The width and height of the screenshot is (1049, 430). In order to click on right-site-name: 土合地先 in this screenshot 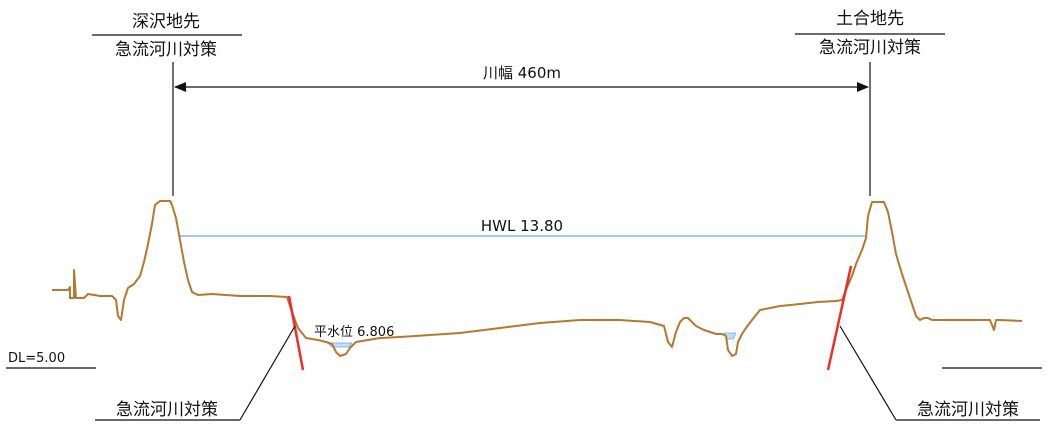, I will do `click(870, 19)`.